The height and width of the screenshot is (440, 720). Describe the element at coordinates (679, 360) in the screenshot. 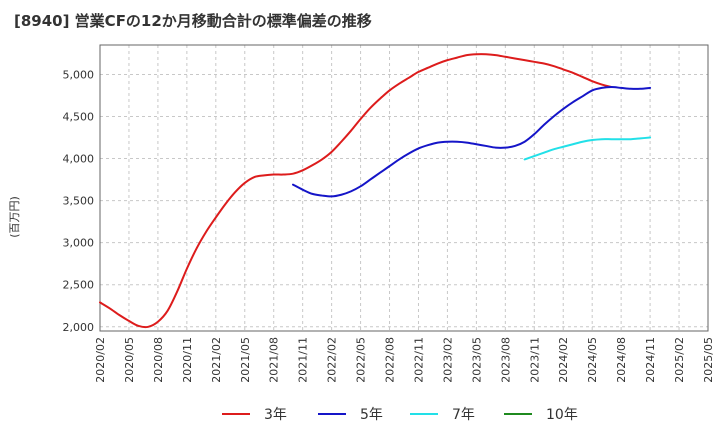

I see `x-tick-label: 2025/02` at that location.